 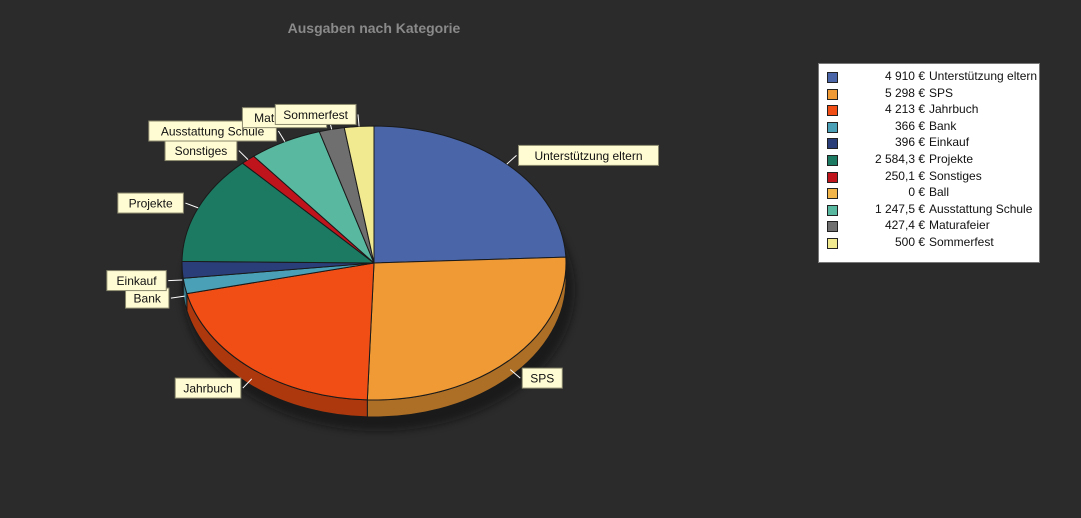 I want to click on callout-label: Unterstützung eltern, so click(x=588, y=156).